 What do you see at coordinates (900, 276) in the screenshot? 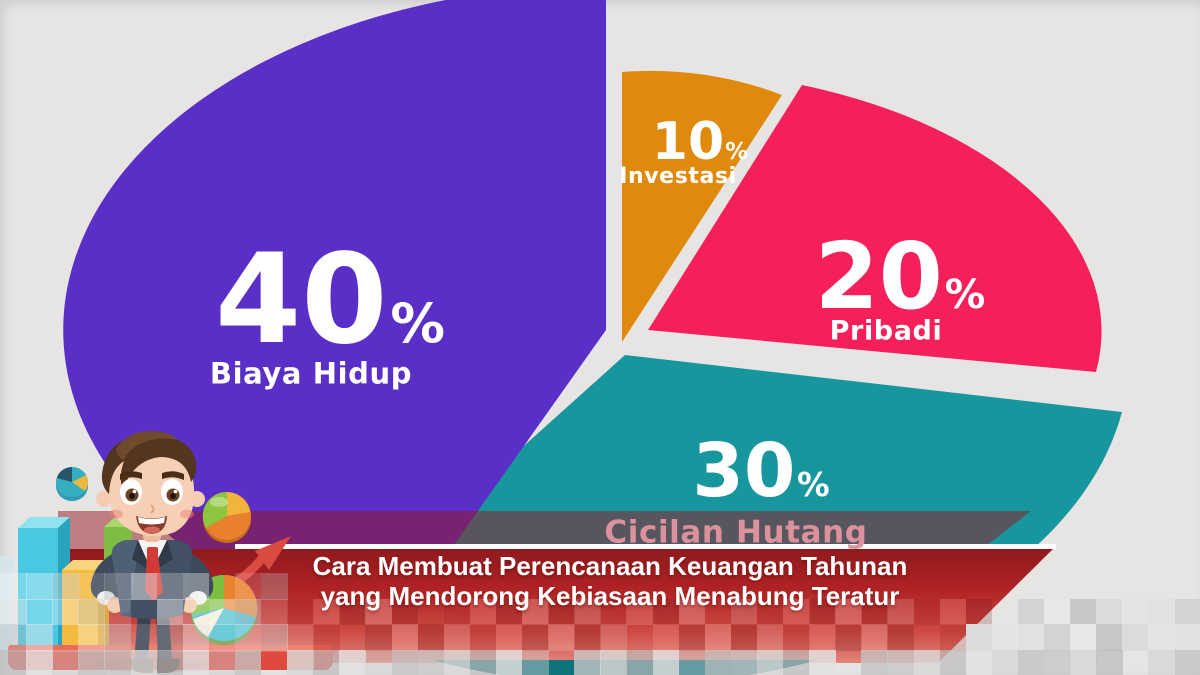
I see `slice-value-pribadi: 20%` at bounding box center [900, 276].